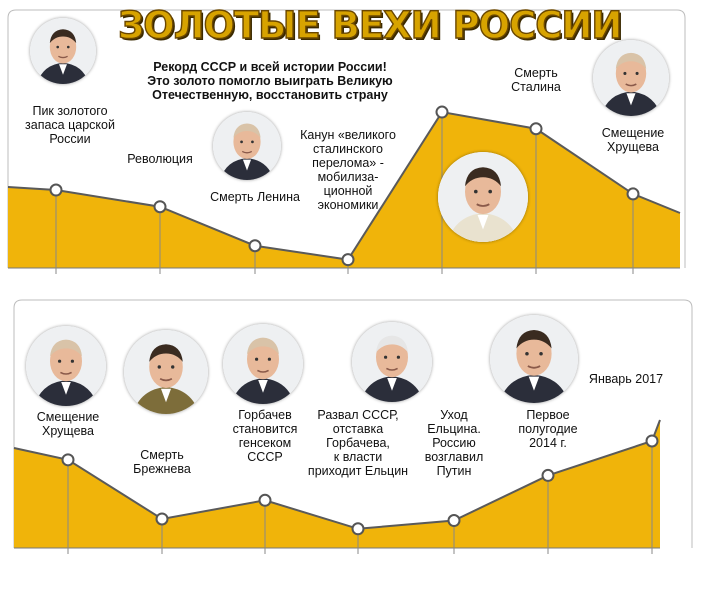  What do you see at coordinates (162, 469) in the screenshot?
I see `annotation-line: Брежнева` at bounding box center [162, 469].